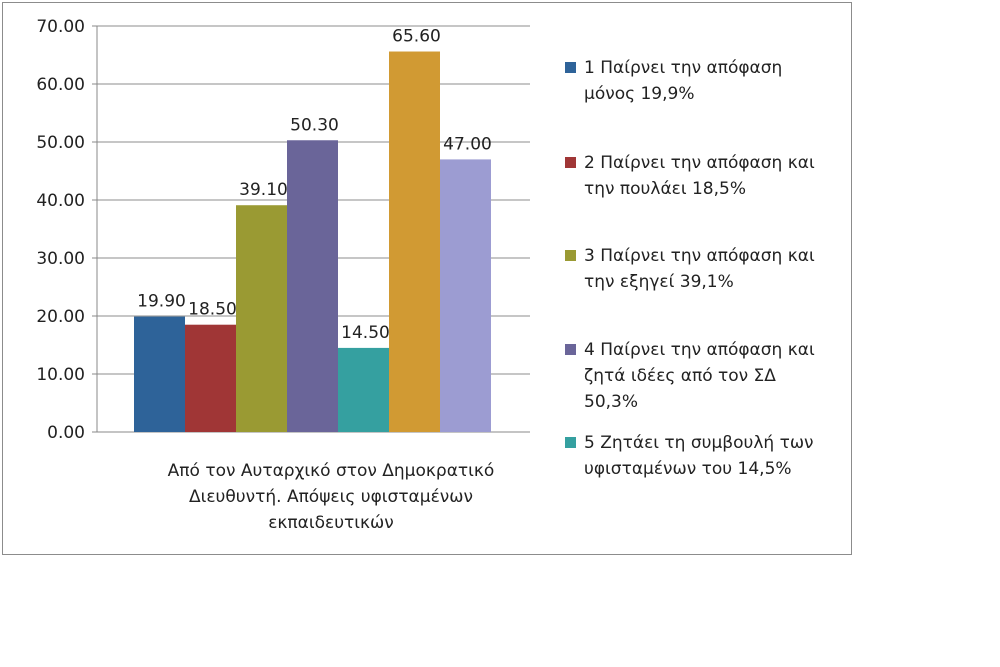  I want to click on category-label-line-2: Διευθυντή. Απόψεις υφισταμένων, so click(330, 497).